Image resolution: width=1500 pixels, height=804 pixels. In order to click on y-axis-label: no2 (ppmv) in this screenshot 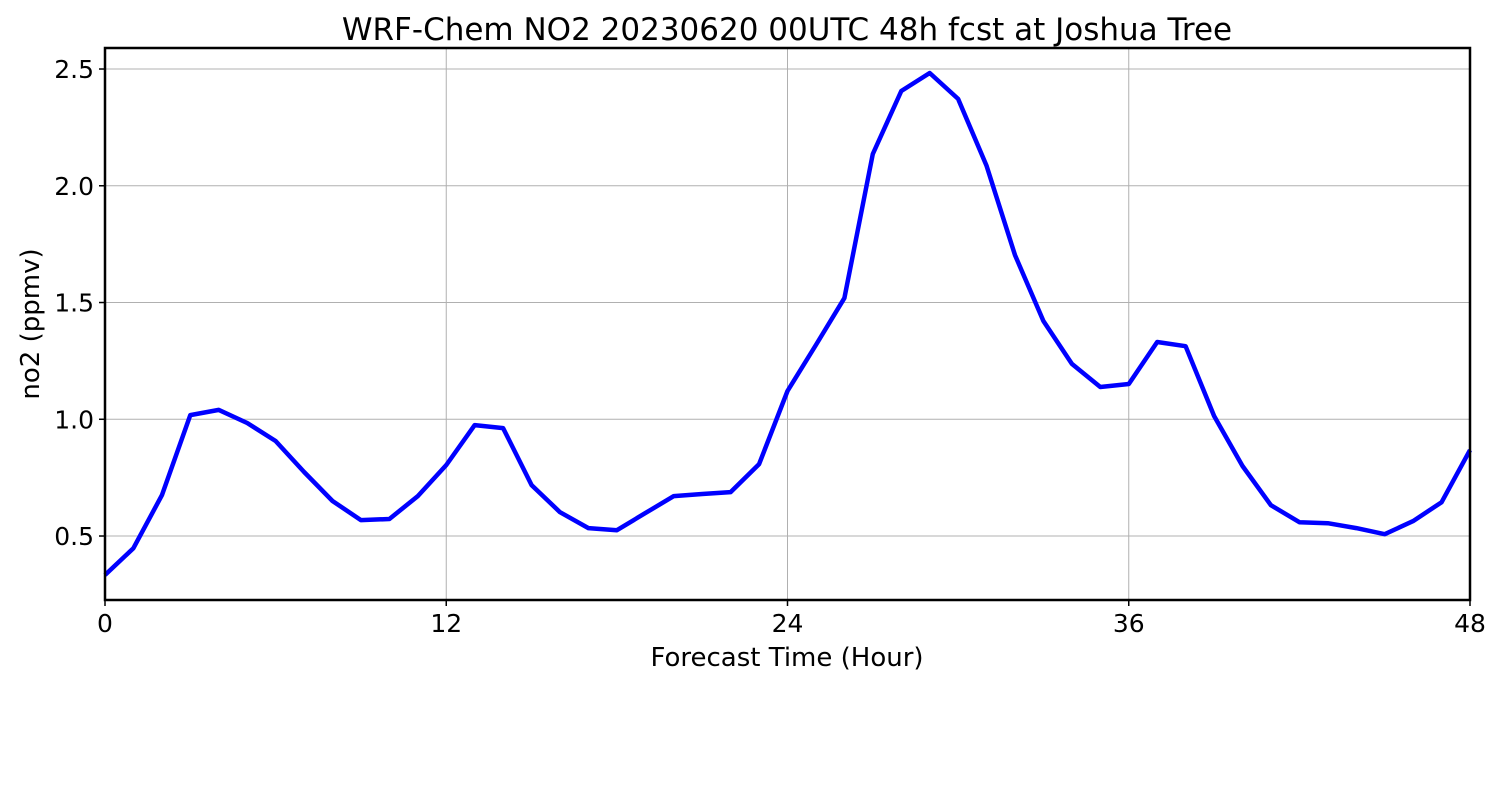, I will do `click(31, 323)`.